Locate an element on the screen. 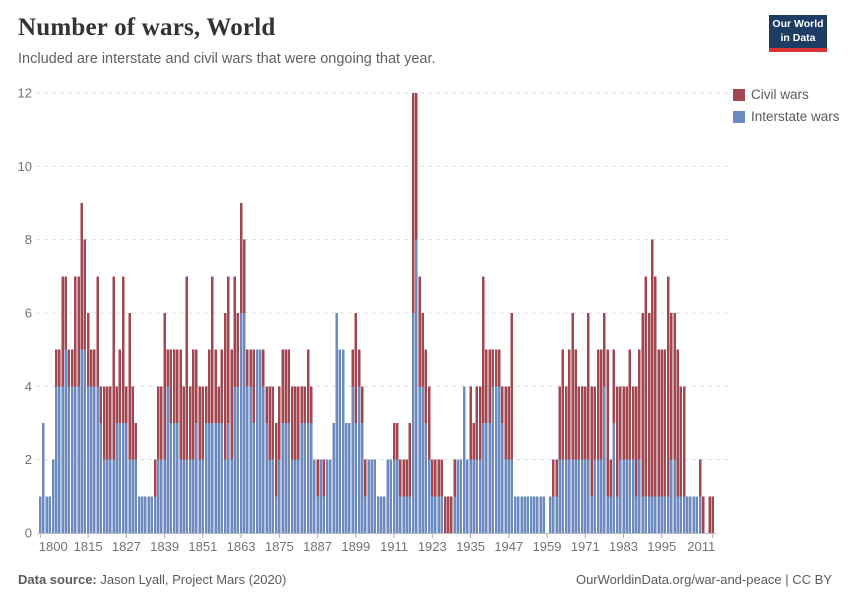 The width and height of the screenshot is (850, 600). bar-interstate-1911 is located at coordinates (394, 496).